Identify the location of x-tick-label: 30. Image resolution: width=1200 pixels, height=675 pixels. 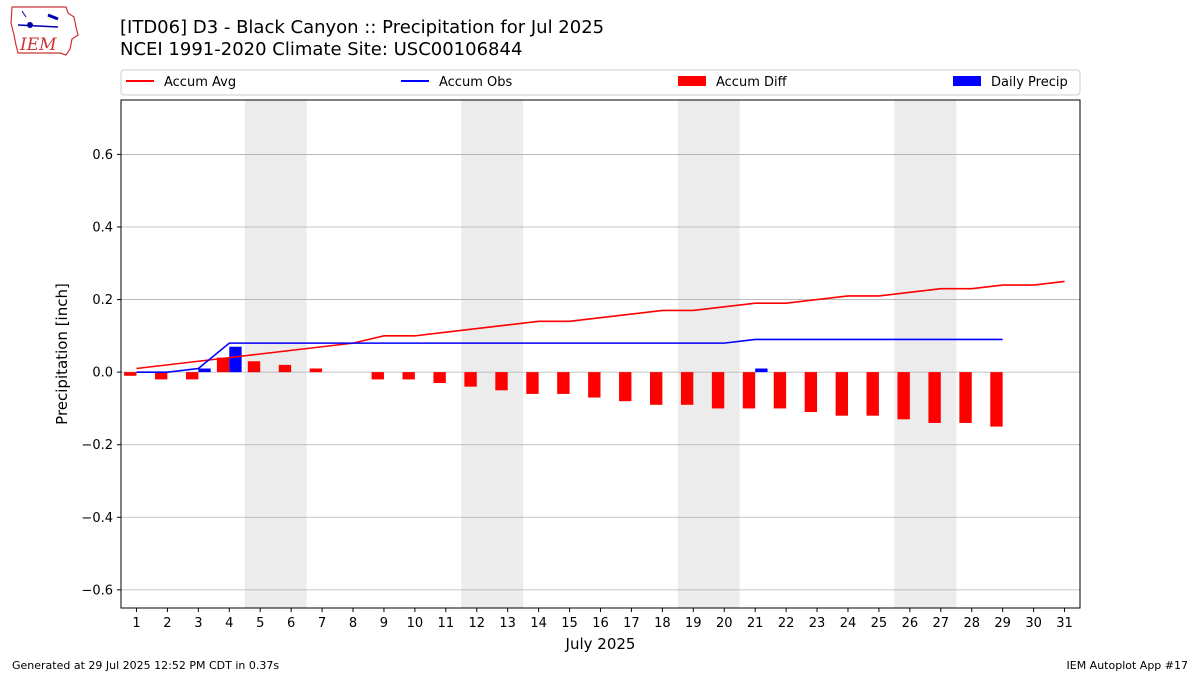
(1033, 623).